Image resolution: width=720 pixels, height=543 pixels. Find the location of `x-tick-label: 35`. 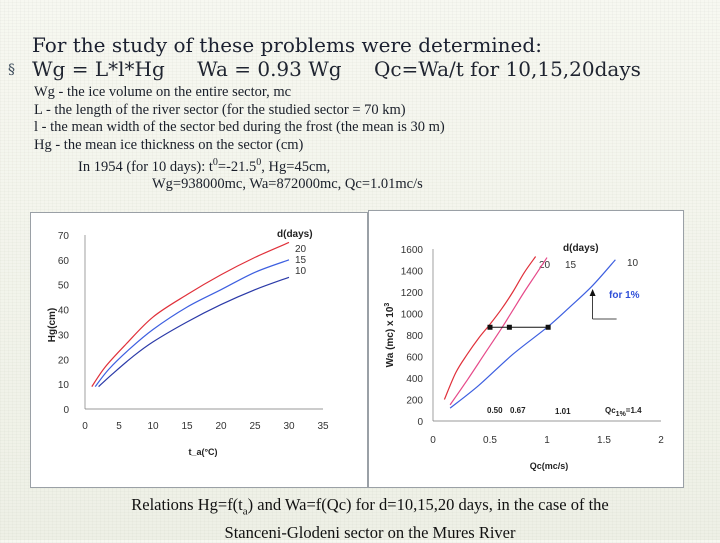

x-tick-label: 35 is located at coordinates (323, 426).